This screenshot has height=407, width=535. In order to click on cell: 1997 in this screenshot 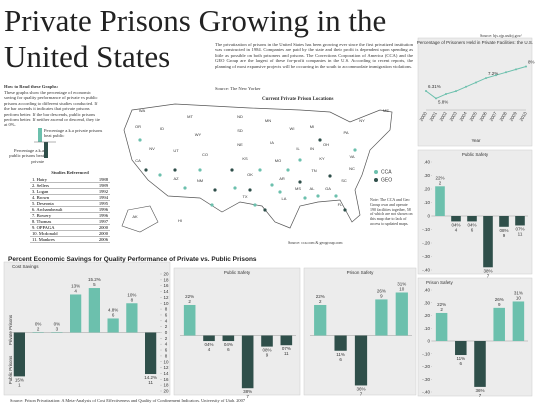, I will do `click(98, 221)`.